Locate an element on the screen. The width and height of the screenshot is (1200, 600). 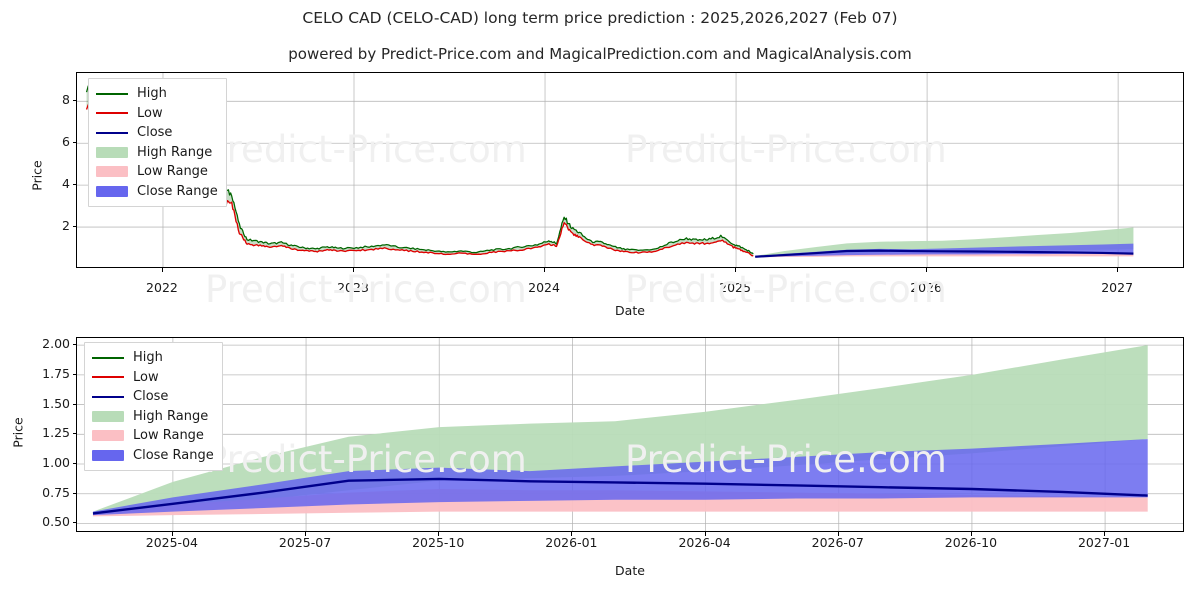
forecast-x-tick: 2025-04 is located at coordinates (171, 542).